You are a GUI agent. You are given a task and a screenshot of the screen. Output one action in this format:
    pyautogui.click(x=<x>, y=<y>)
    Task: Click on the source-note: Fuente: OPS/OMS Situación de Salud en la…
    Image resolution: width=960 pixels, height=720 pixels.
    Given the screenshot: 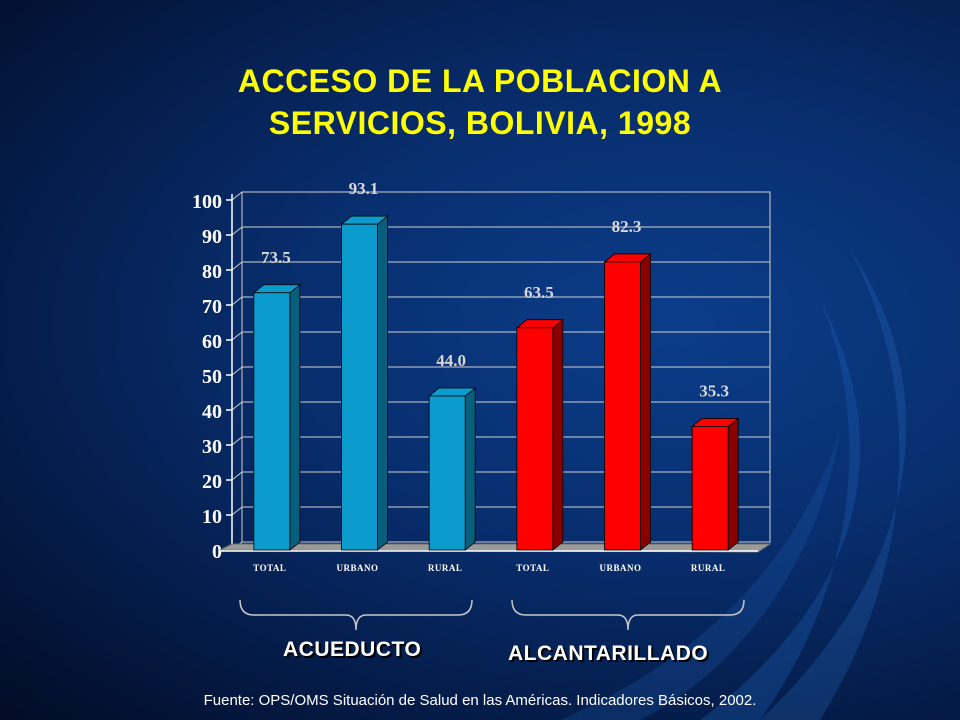 What is the action you would take?
    pyautogui.click(x=480, y=700)
    